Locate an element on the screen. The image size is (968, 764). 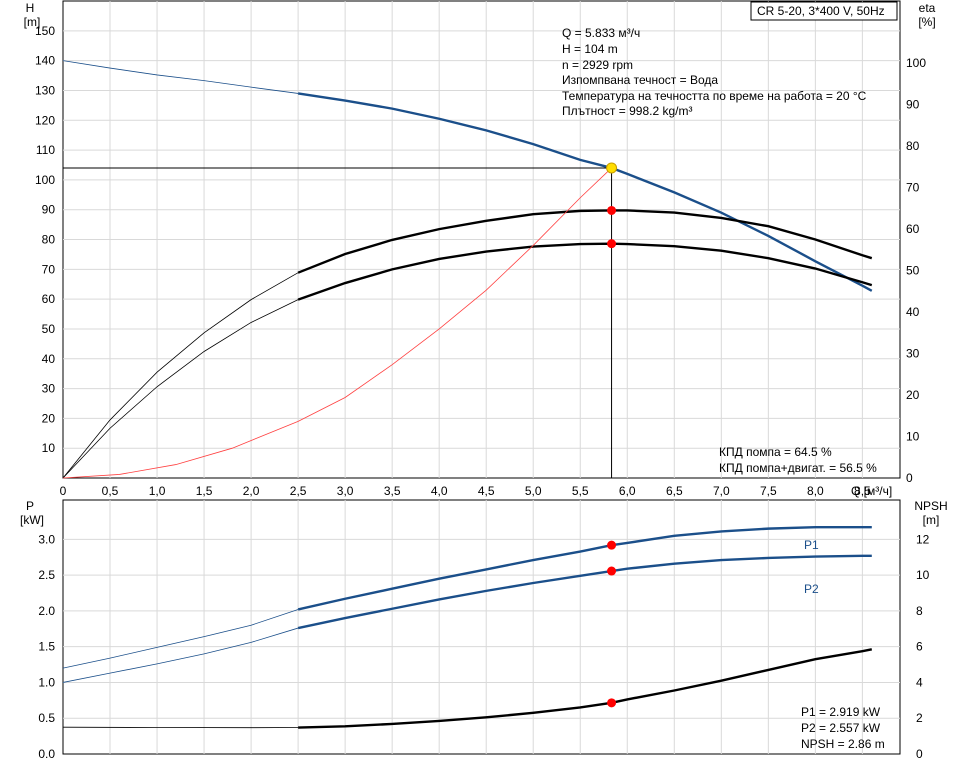
flow-tick-label: 7,0 is located at coordinates (721, 491).